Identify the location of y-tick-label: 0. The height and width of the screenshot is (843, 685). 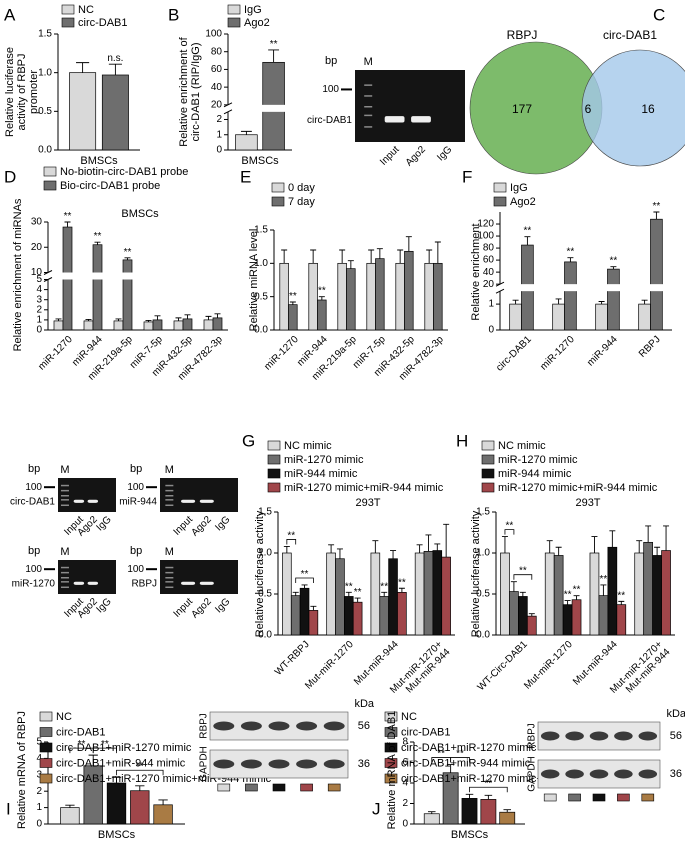
(39, 330).